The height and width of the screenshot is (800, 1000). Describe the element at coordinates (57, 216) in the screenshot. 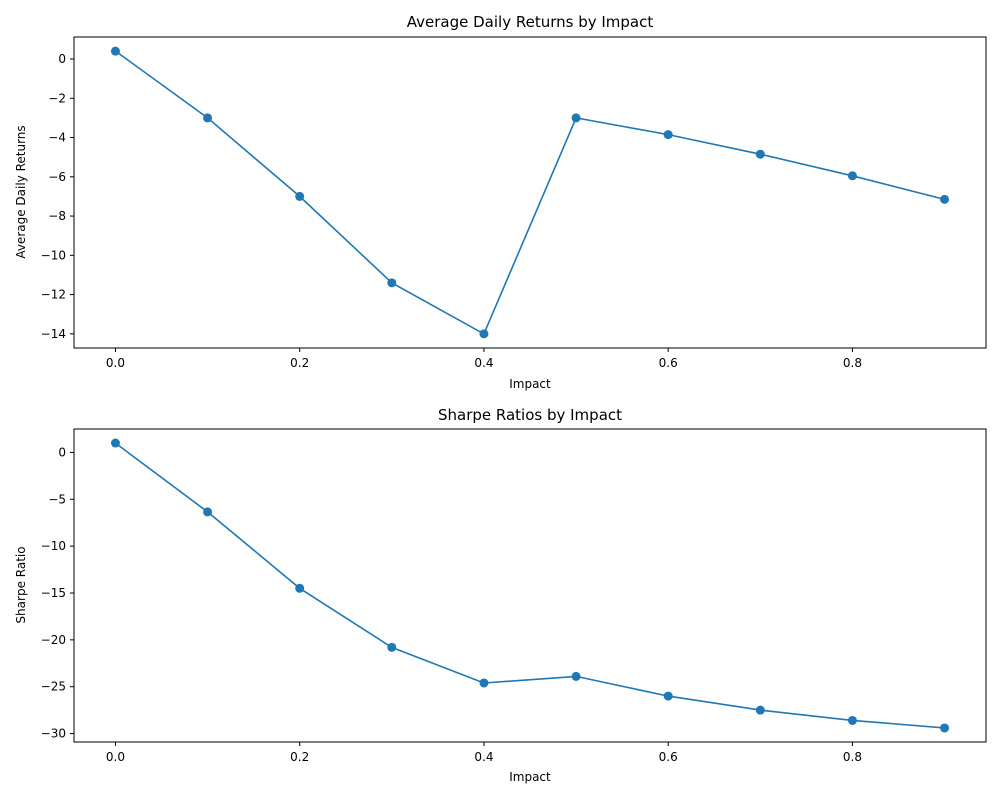

I see `y-tick-label: −8` at that location.